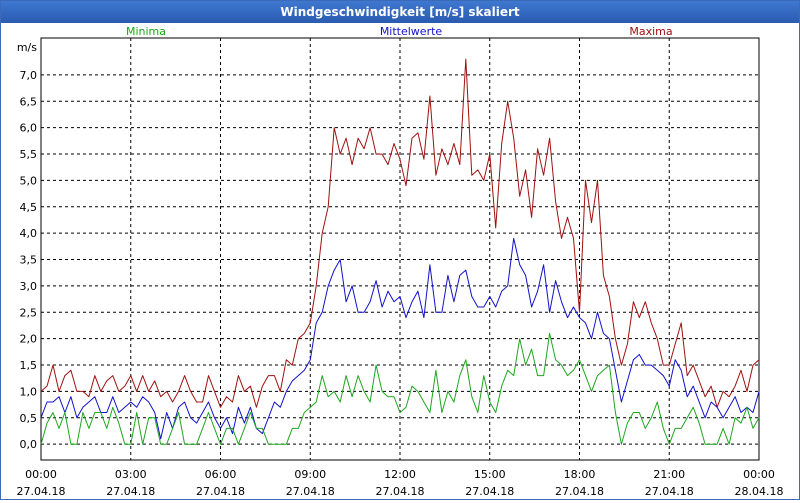  I want to click on x-tick-time: 21:00, so click(669, 474).